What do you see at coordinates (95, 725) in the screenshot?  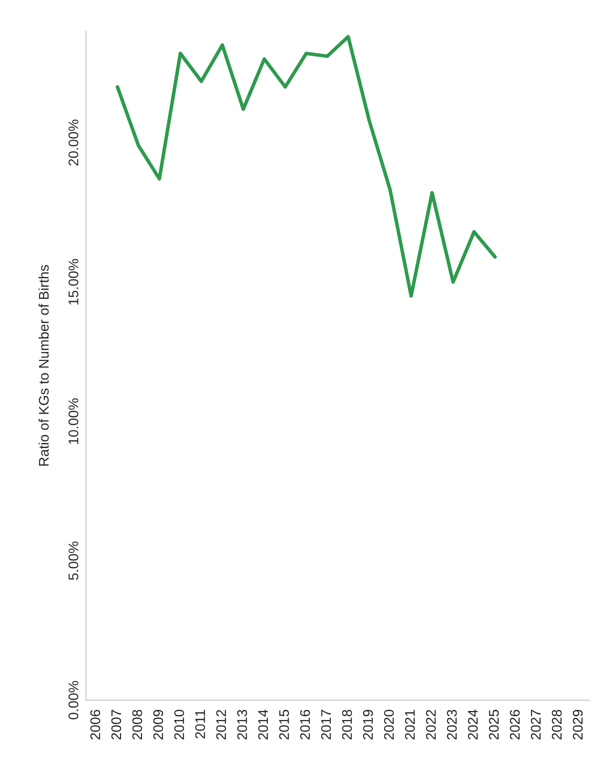 I see `x-tick-label: 2006` at bounding box center [95, 725].